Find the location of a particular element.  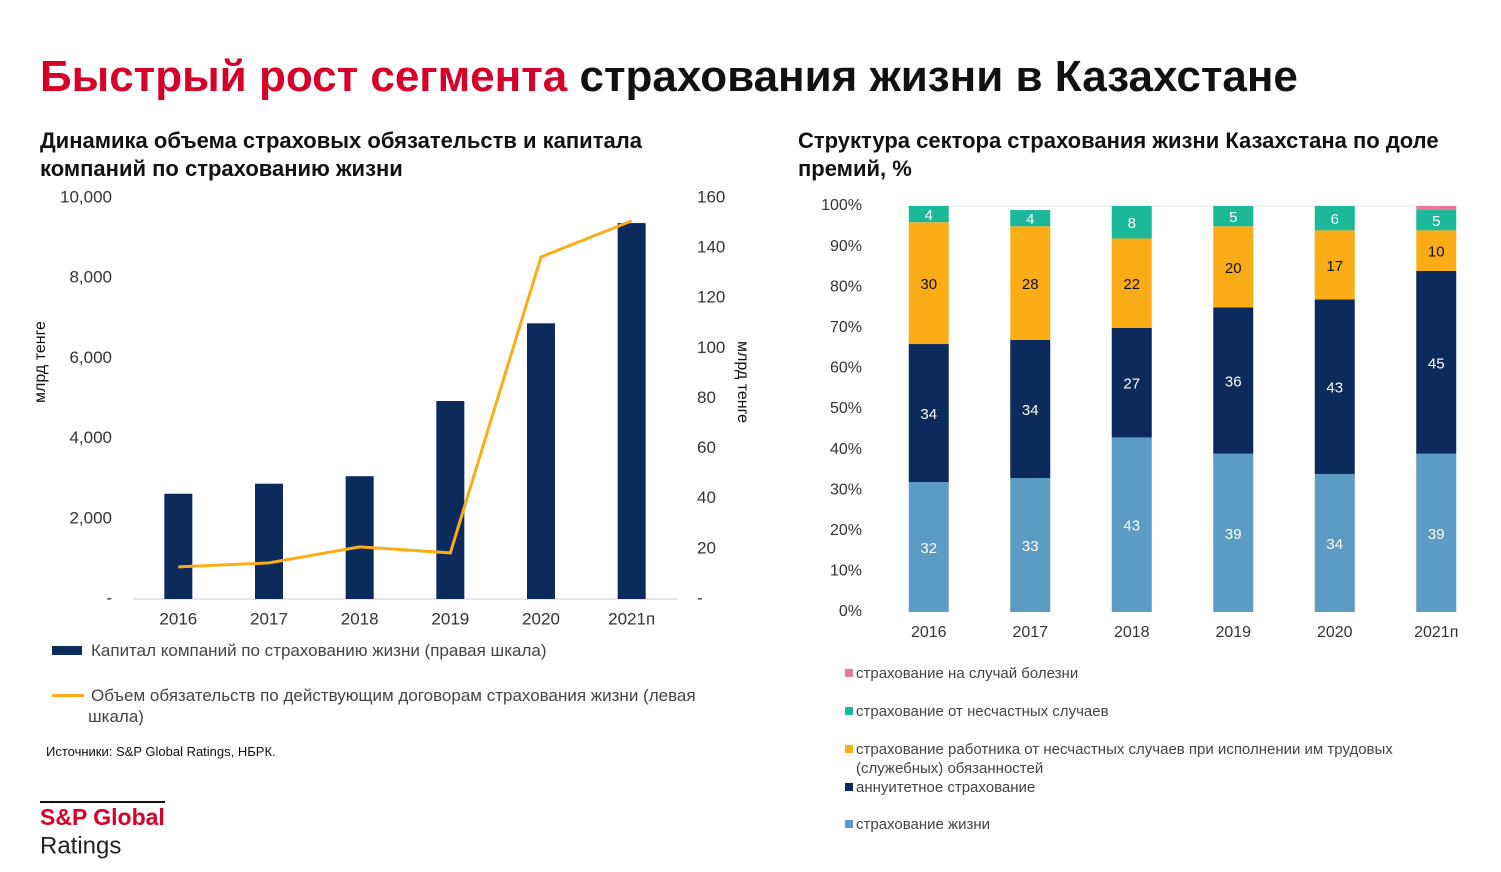

source-note: Источники: S&P Global Ratings, НБРК. is located at coordinates (161, 751).